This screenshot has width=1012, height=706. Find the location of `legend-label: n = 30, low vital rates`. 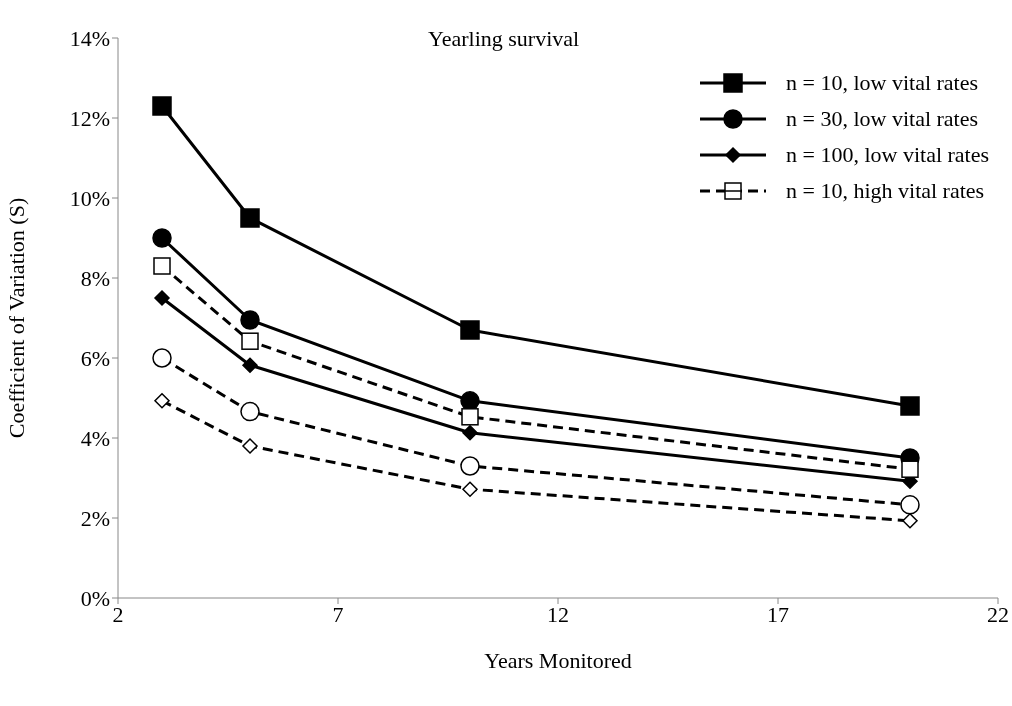

legend-label: n = 30, low vital rates is located at coordinates (883, 119).